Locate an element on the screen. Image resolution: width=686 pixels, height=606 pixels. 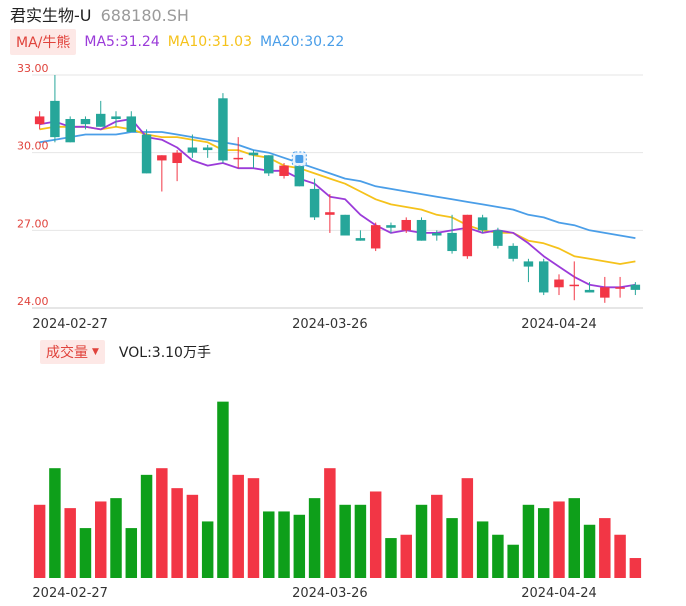
price-tick-label: 24.00 is located at coordinates (33, 301).